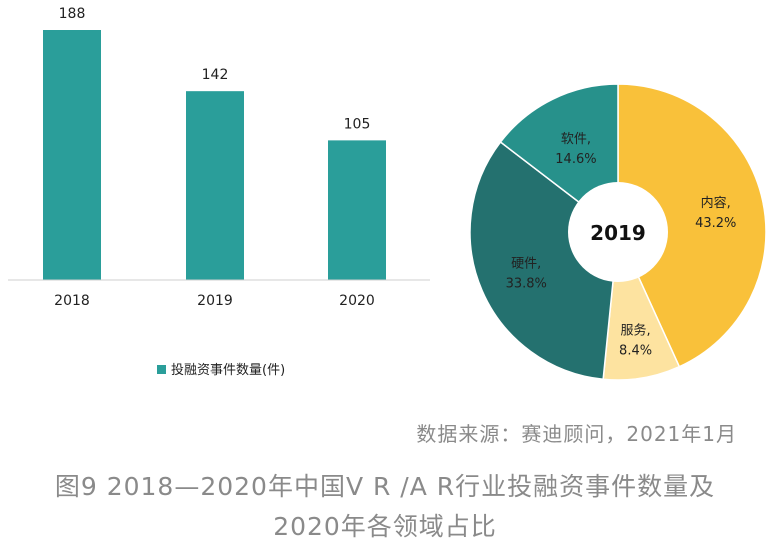 The height and width of the screenshot is (548, 770). Describe the element at coordinates (357, 124) in the screenshot. I see `bar-value-label: 105` at that location.